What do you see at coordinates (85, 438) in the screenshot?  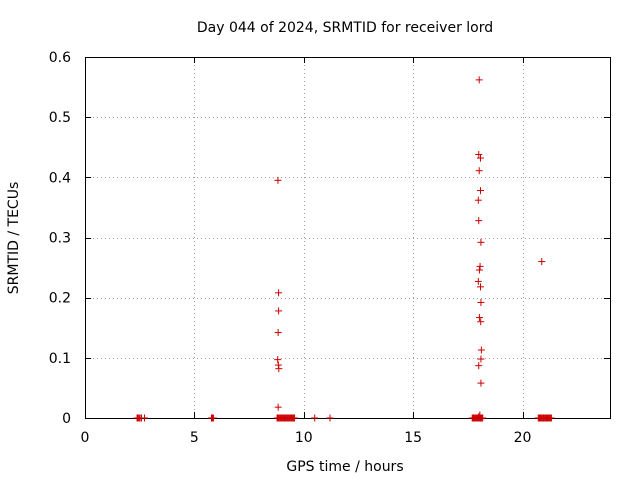 I see `x-tick-label: 0` at bounding box center [85, 438].